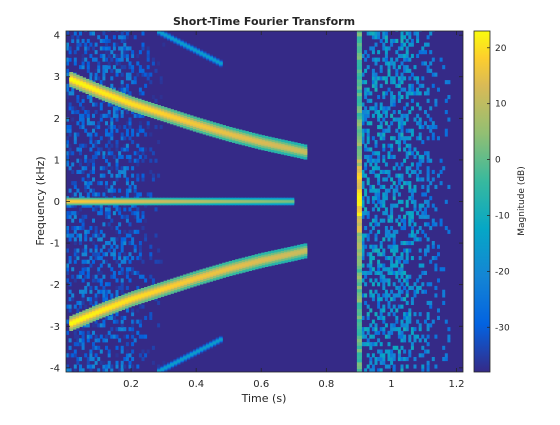  What do you see at coordinates (196, 384) in the screenshot?
I see `x-tick-label: 0.4` at bounding box center [196, 384].